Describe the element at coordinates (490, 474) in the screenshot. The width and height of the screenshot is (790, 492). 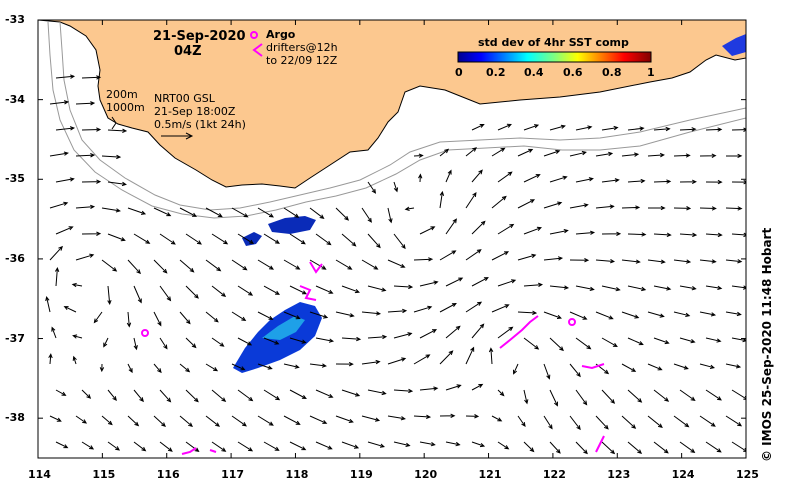
I see `x-tick-label: 121` at that location.